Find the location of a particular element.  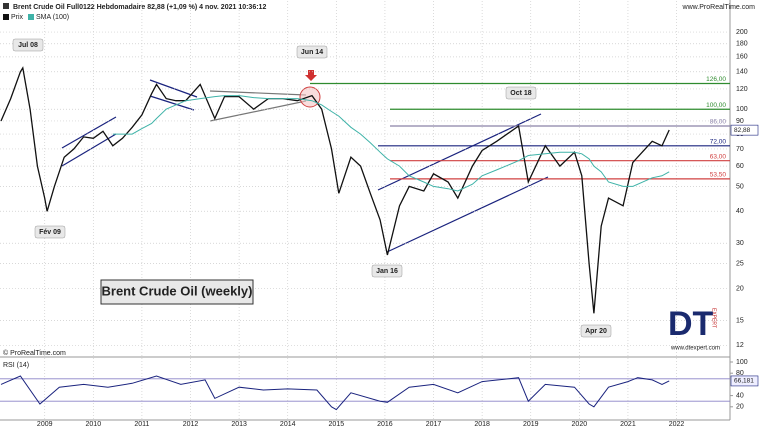

y-tick-label: 30 is located at coordinates (740, 243).